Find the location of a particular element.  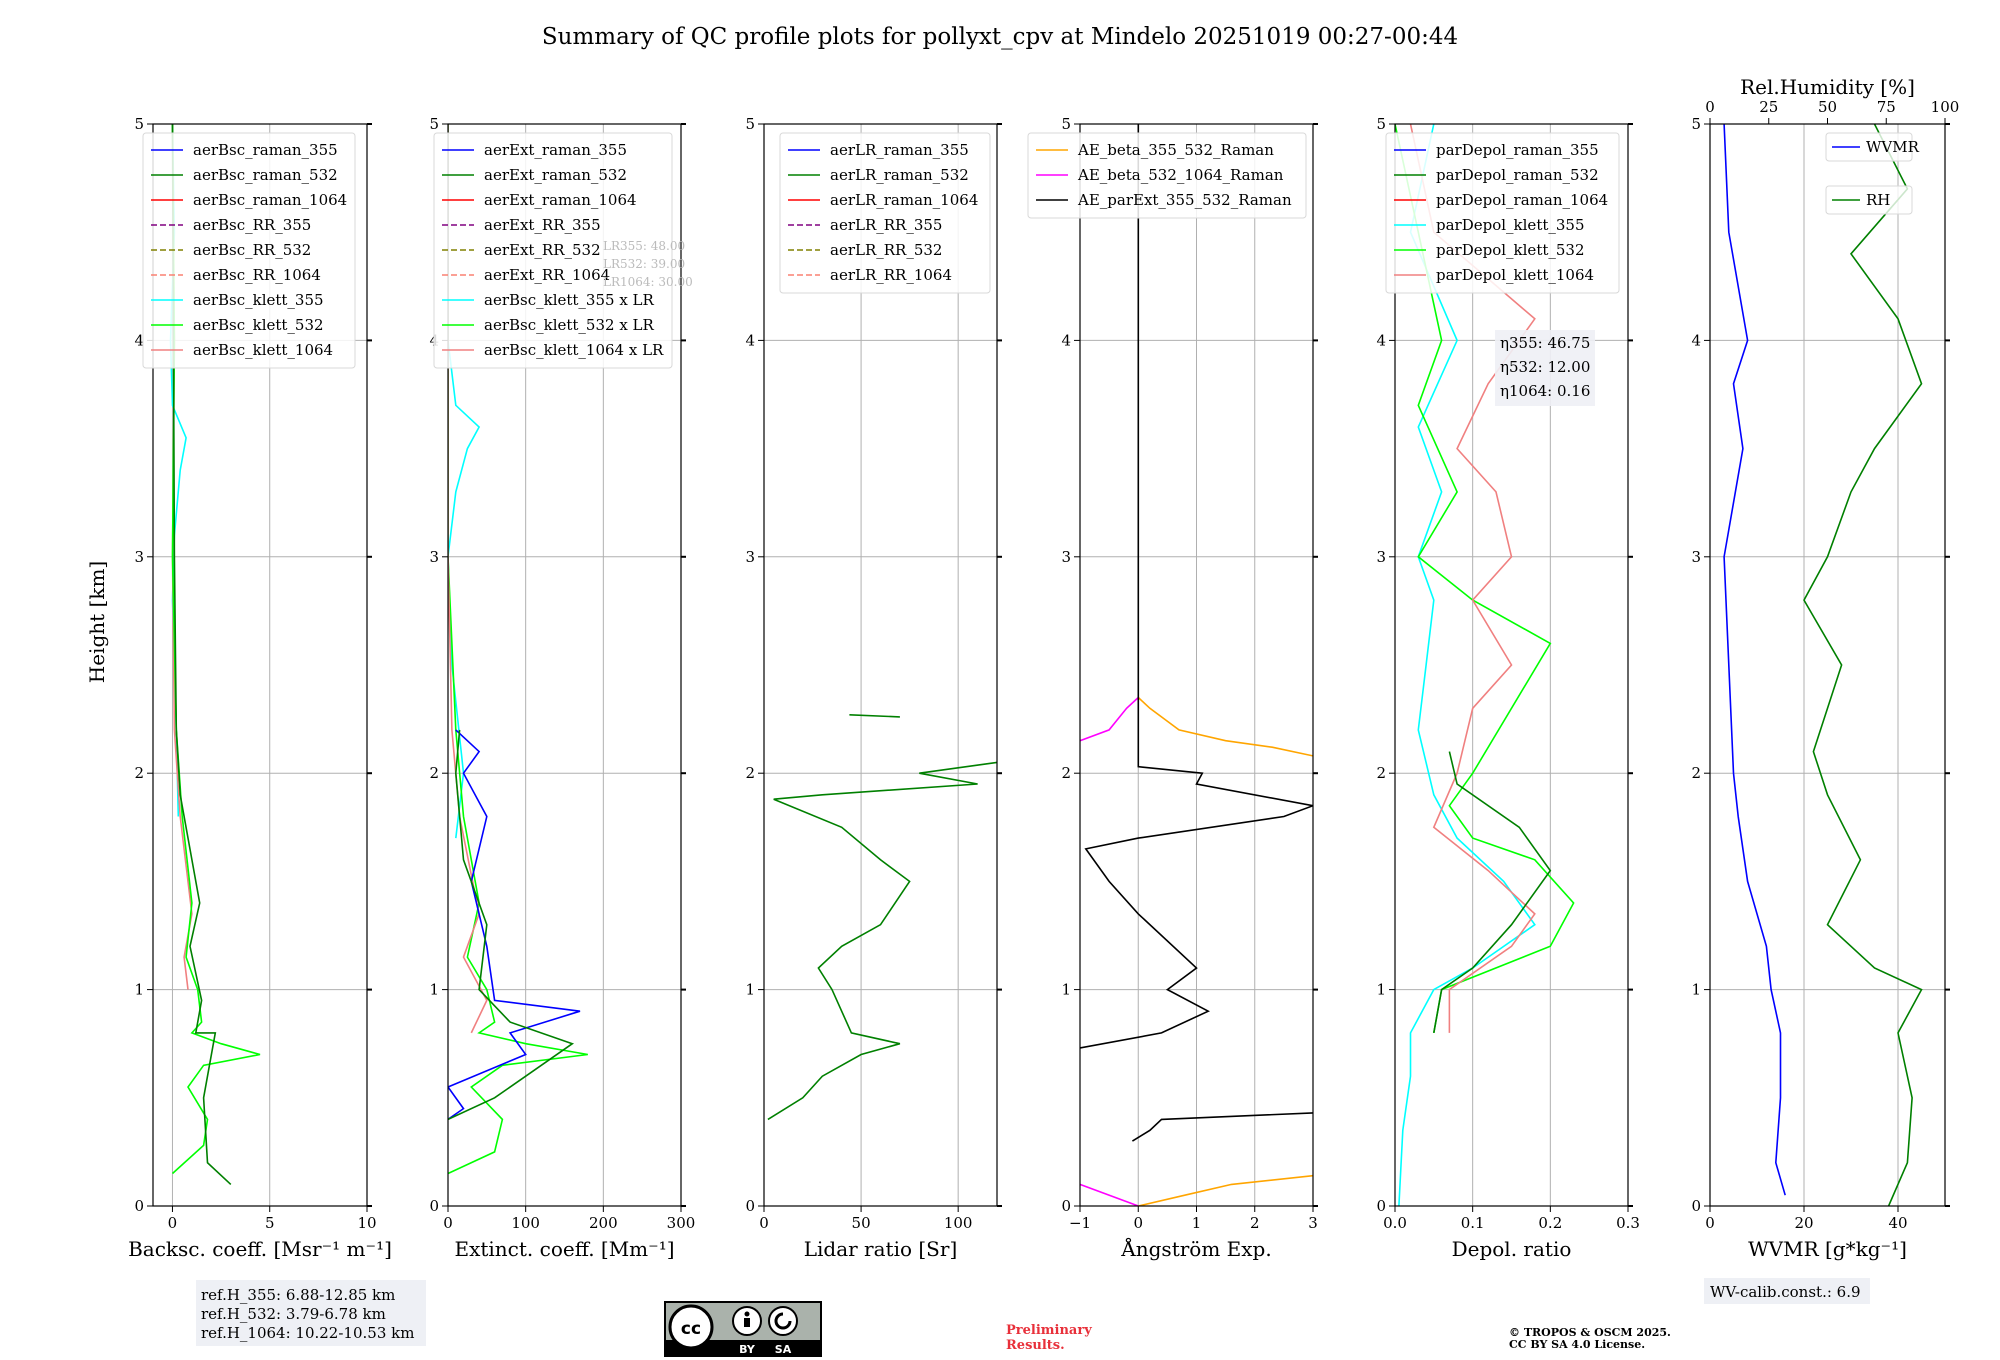

legend-label-aerbsc-klett-532-x-lr: aerBsc_klett_532 x LR is located at coordinates (569, 325).